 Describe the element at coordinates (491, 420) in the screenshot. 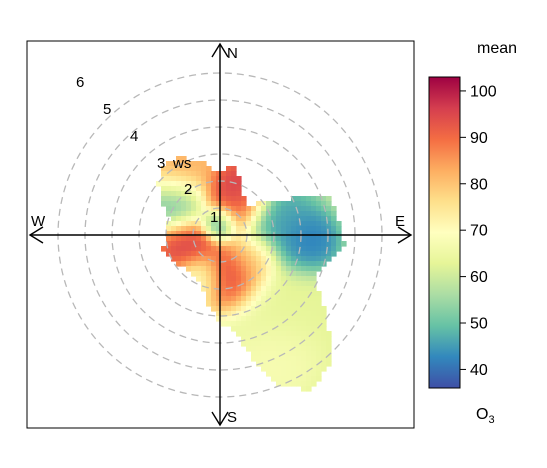

I see `colorbar-label-subscript: 3` at that location.